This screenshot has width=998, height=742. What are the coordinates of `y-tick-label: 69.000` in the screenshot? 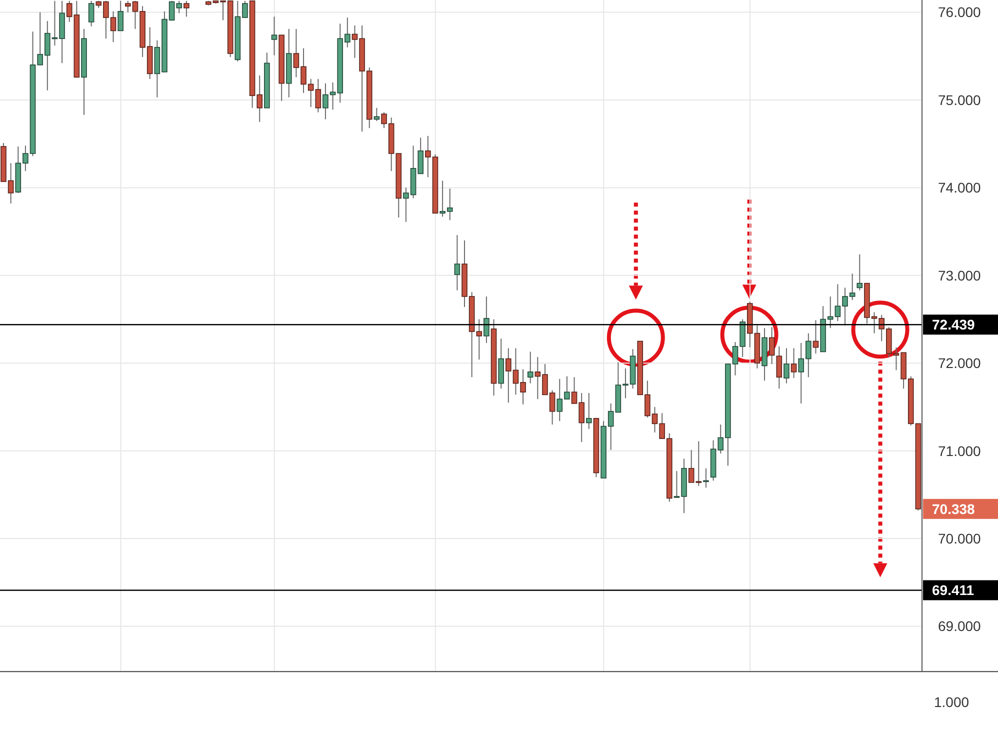 It's located at (960, 626).